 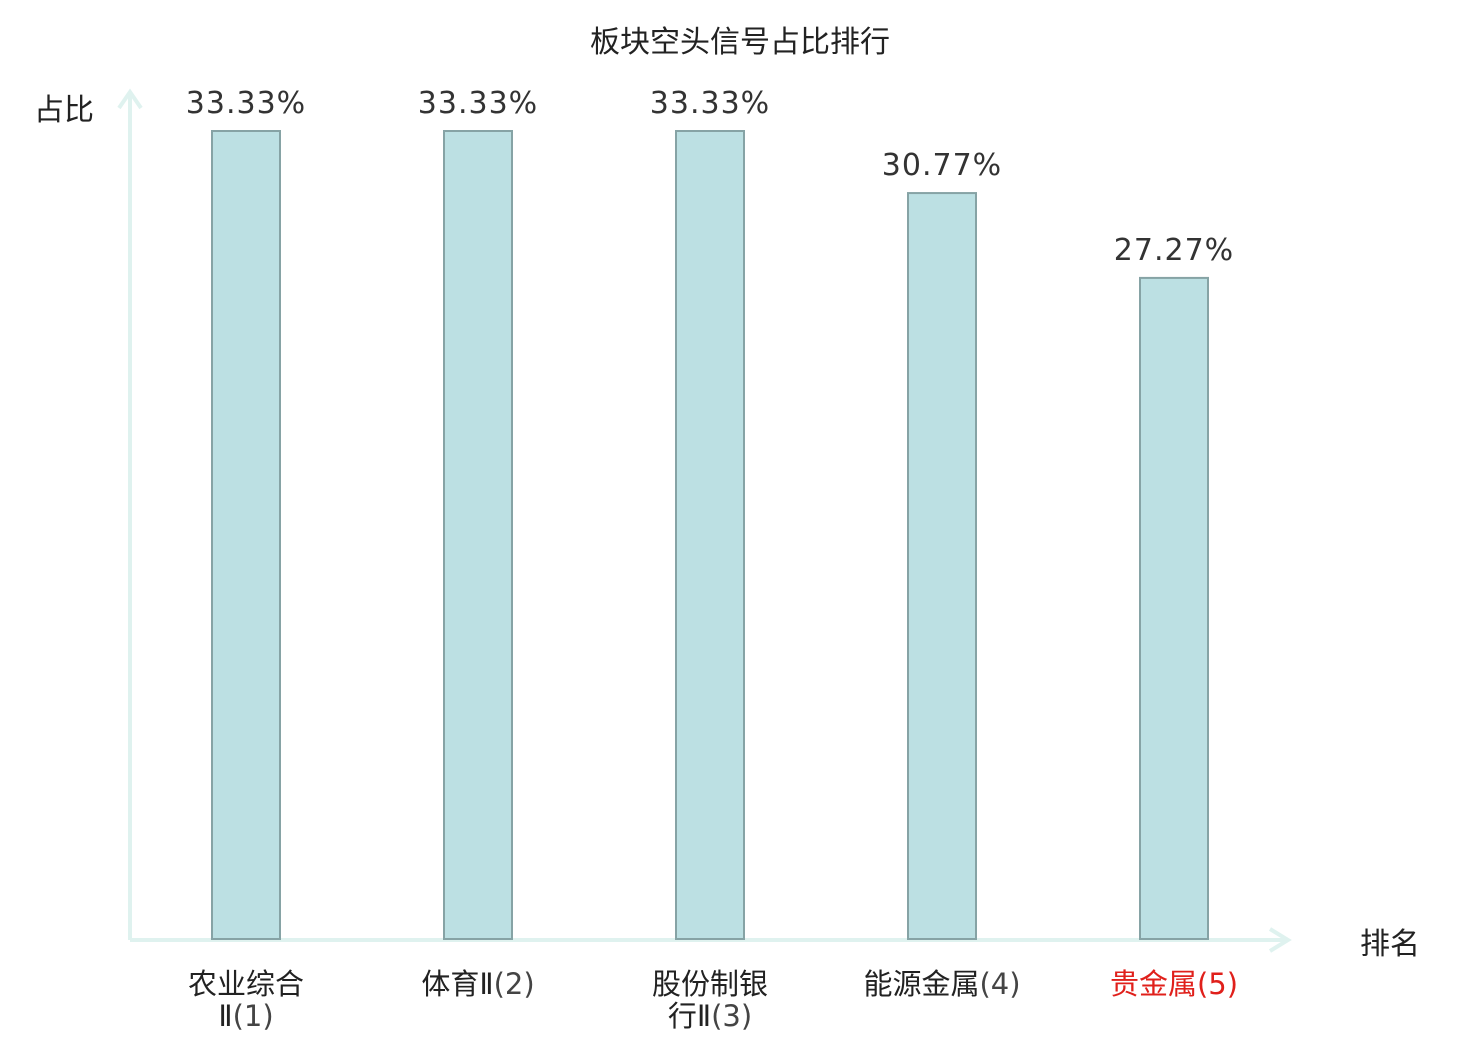 I want to click on category-label-5: 贵金属(5), so click(x=1174, y=984).